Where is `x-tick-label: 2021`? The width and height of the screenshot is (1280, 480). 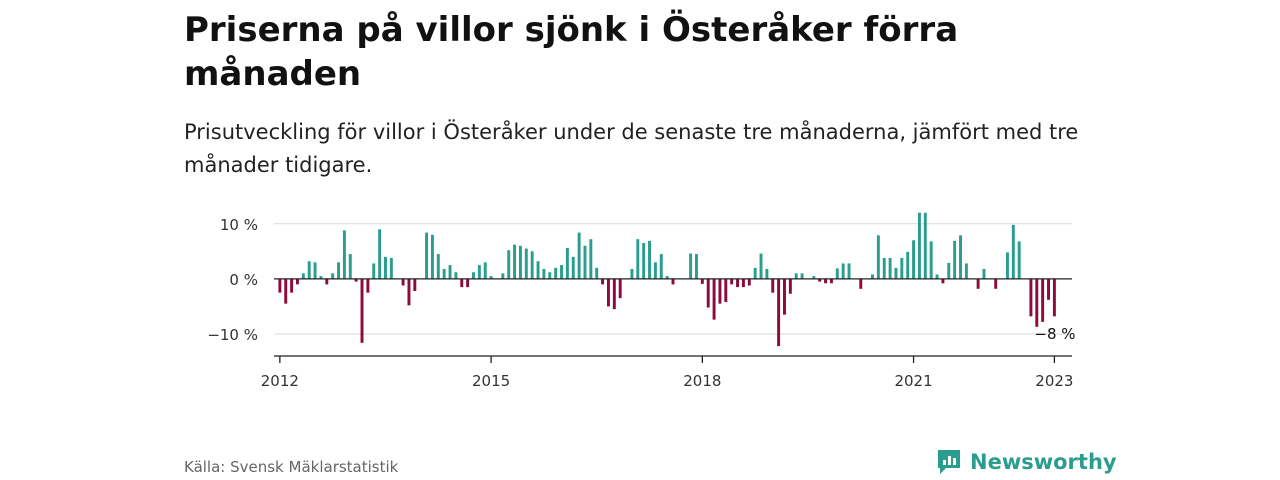
x-tick-label: 2021 is located at coordinates (913, 381).